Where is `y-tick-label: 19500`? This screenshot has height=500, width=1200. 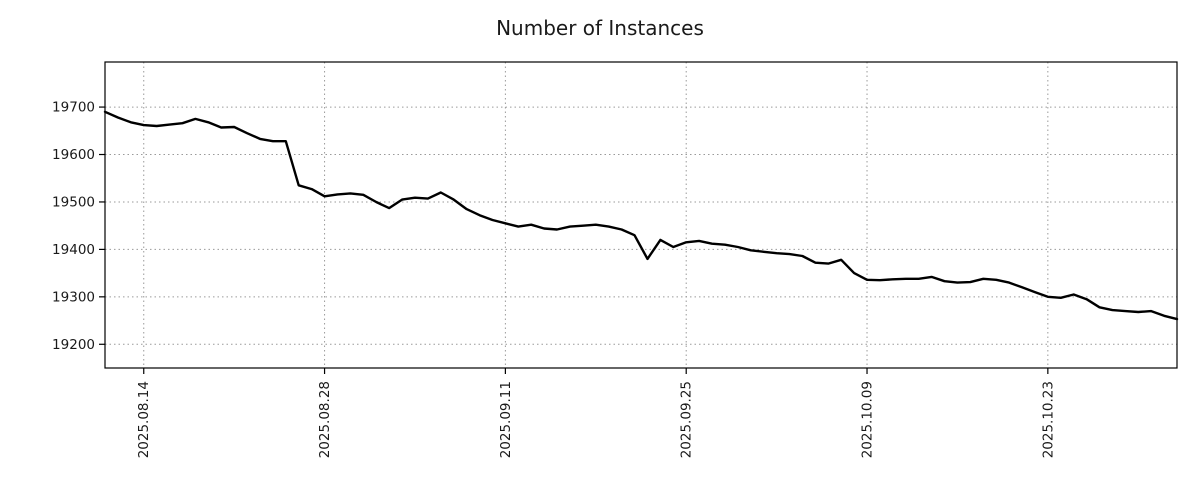 y-tick-label: 19500 is located at coordinates (73, 202).